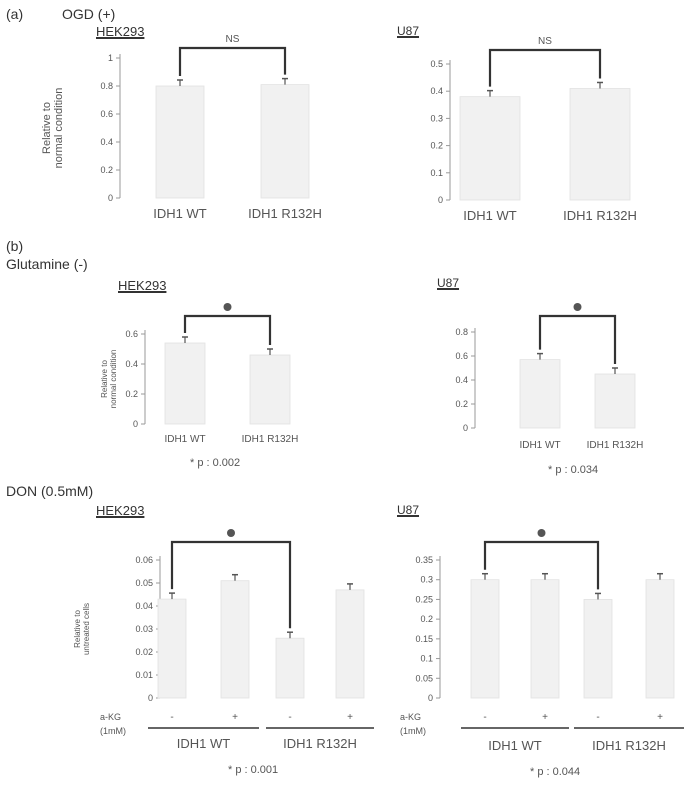  I want to click on y-axis-label: Relative tountreated cells, so click(82, 629).